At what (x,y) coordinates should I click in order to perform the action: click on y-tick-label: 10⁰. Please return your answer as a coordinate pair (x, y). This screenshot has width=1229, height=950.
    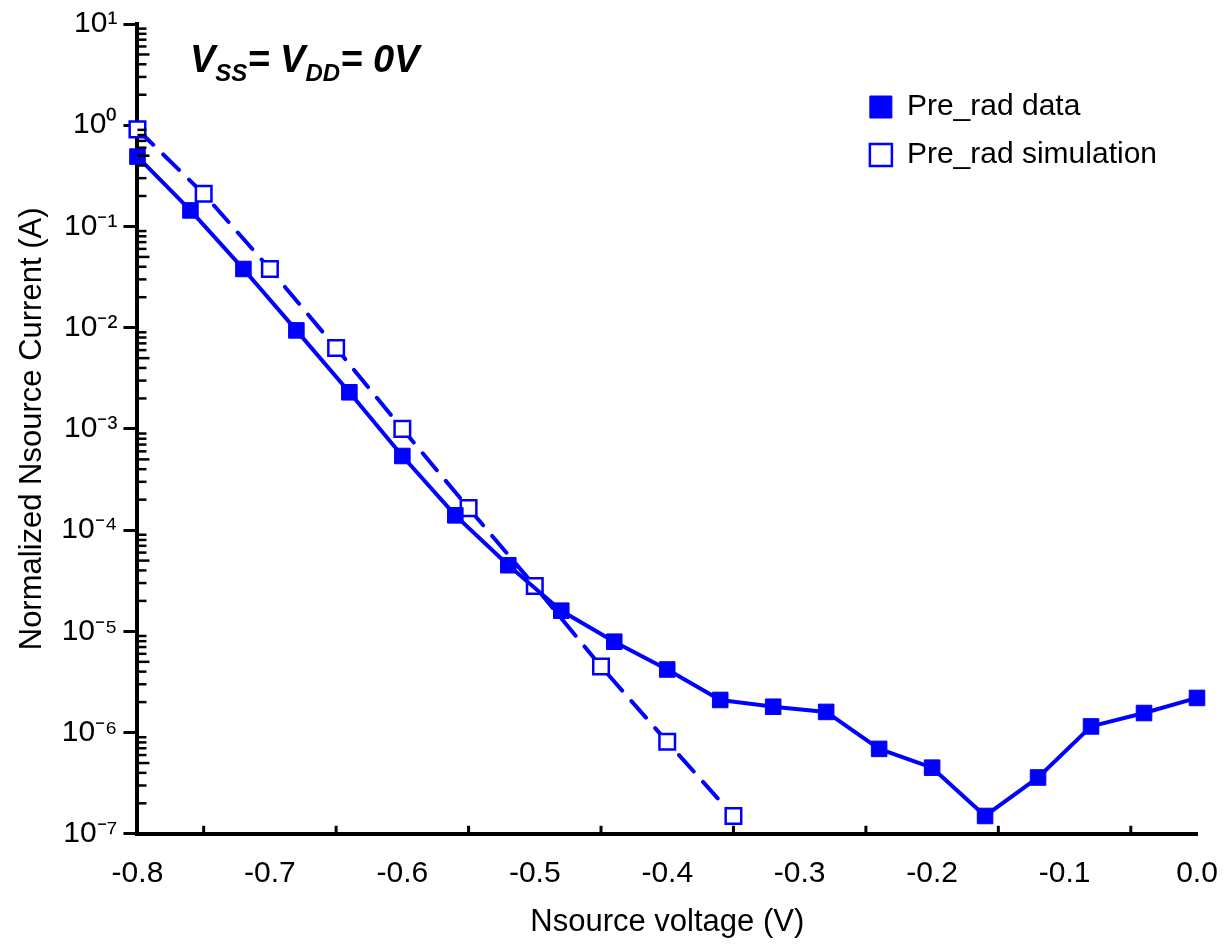
    Looking at the image, I should click on (95, 123).